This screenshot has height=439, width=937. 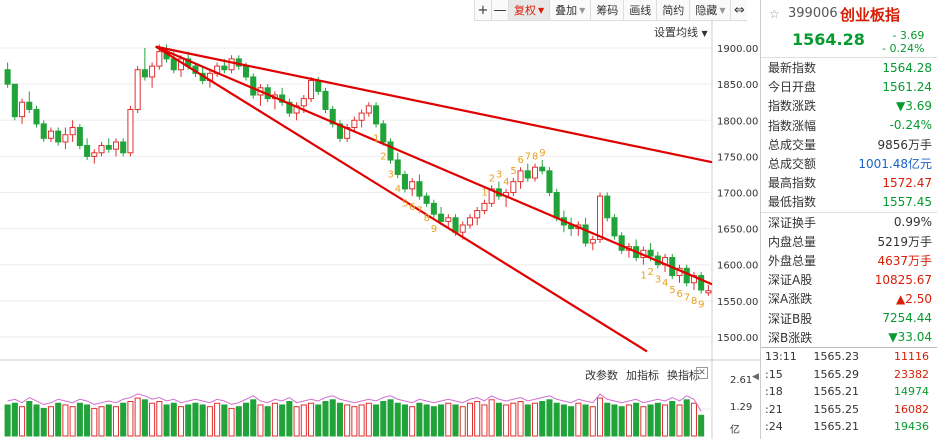 What do you see at coordinates (569, 10) in the screenshot?
I see `overlay-dropdown: 叠加 ▼` at bounding box center [569, 10].